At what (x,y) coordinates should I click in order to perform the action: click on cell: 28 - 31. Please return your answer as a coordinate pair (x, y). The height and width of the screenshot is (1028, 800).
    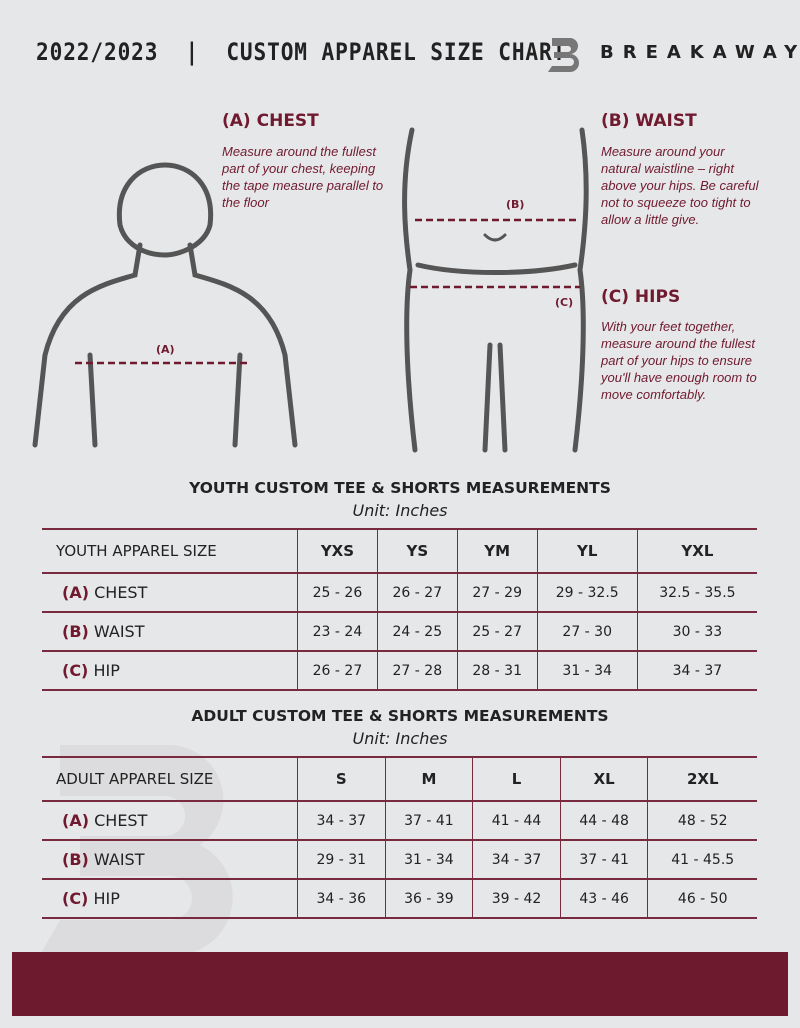
    Looking at the image, I should click on (497, 670).